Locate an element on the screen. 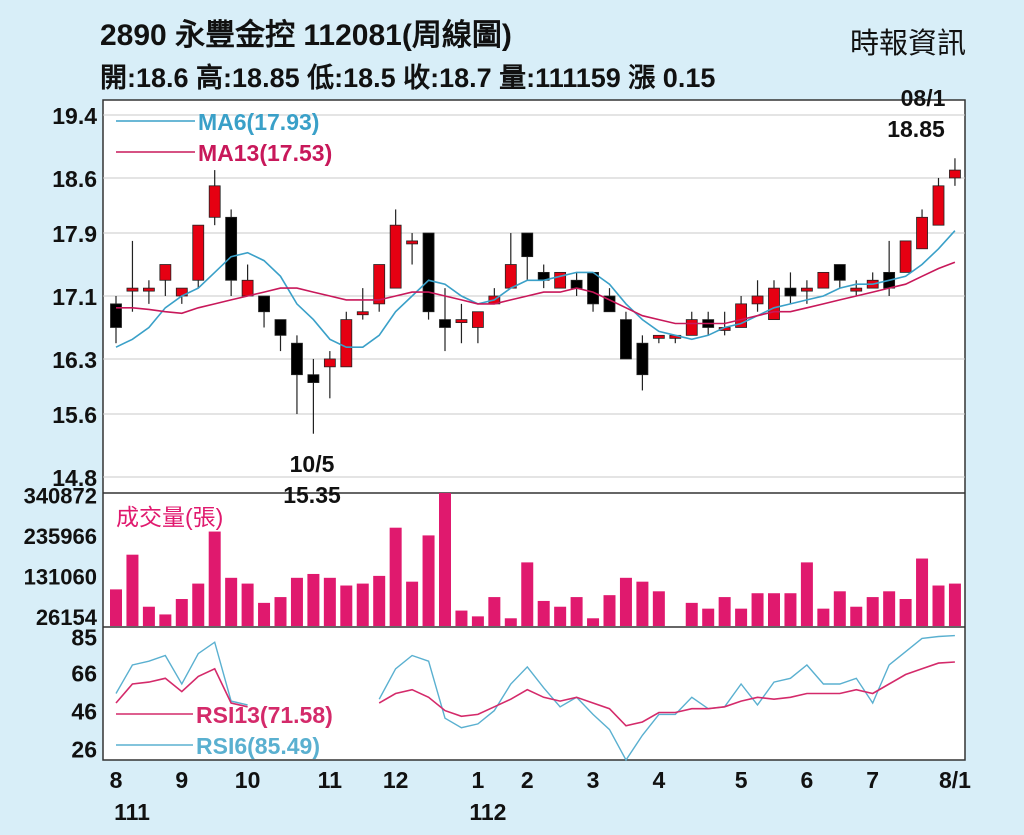 Image resolution: width=1024 pixels, height=835 pixels. x-year-label: 111 is located at coordinates (132, 812).